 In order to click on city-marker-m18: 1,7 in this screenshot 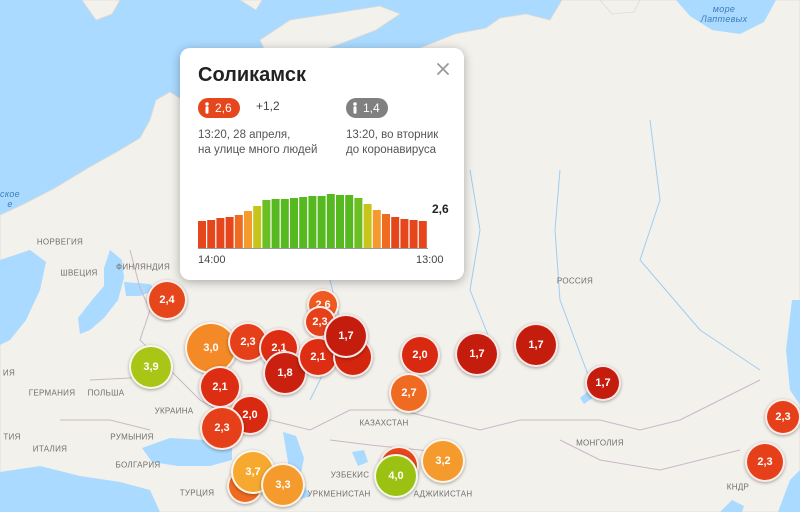, I will do `click(536, 345)`.